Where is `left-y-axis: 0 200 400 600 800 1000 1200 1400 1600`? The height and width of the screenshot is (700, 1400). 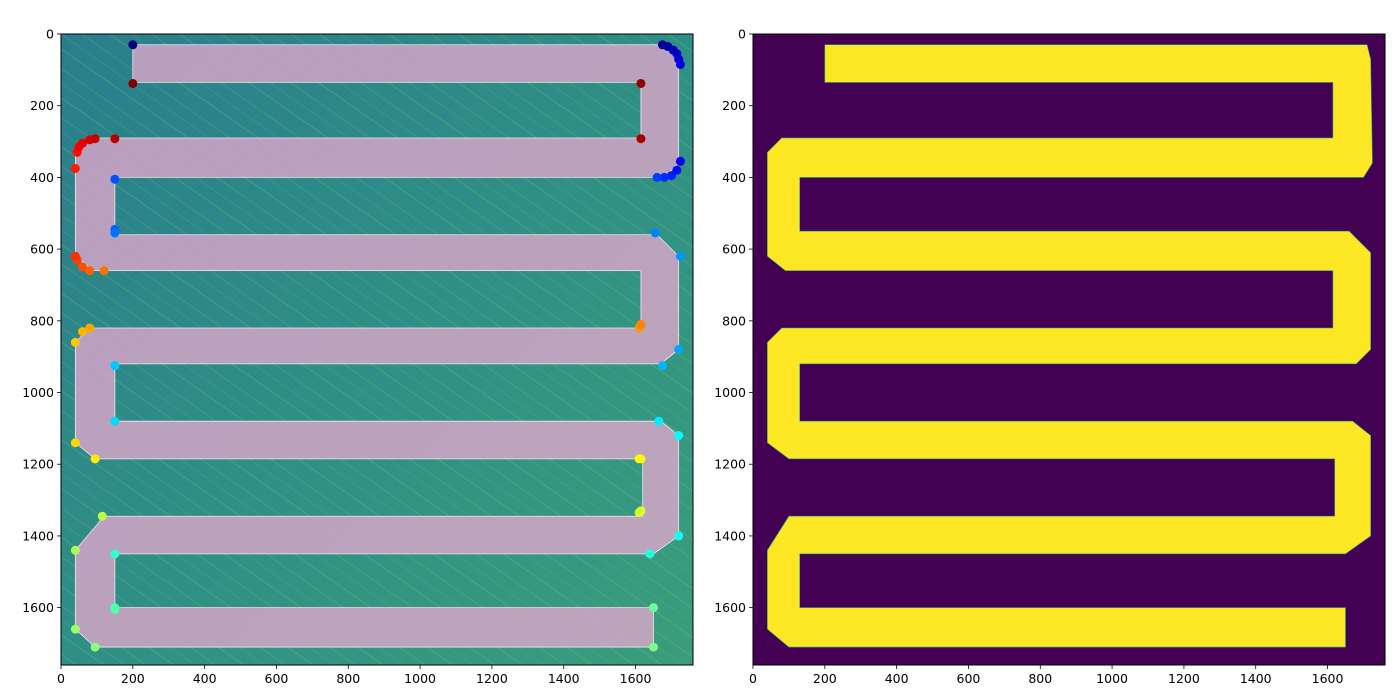
left-y-axis: 0 200 400 600 800 1000 1200 1400 1600 is located at coordinates (41, 321).